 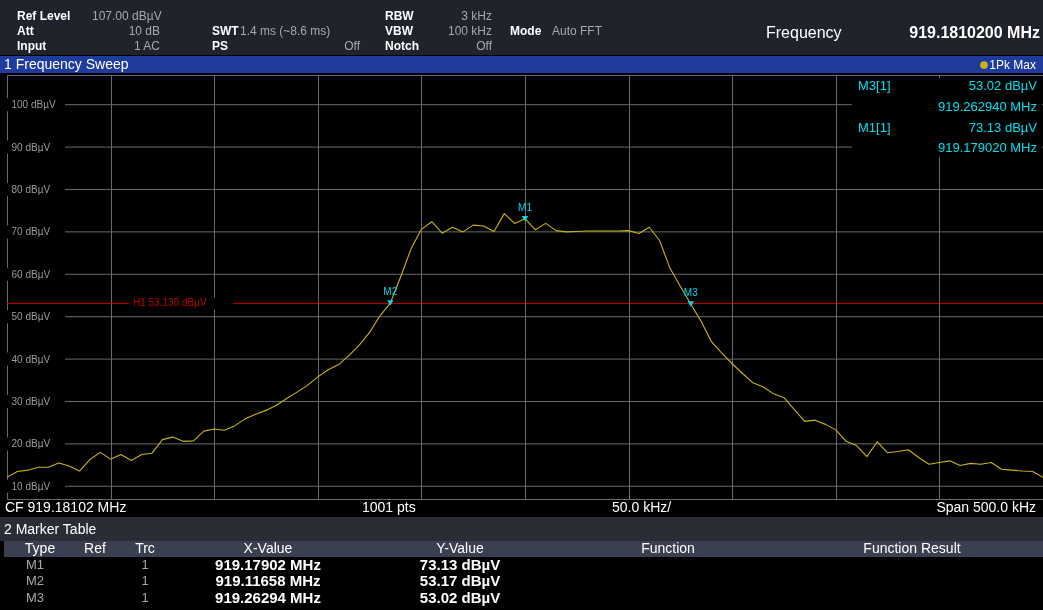 What do you see at coordinates (642, 507) in the screenshot?
I see `text: 50.0 kHz/` at bounding box center [642, 507].